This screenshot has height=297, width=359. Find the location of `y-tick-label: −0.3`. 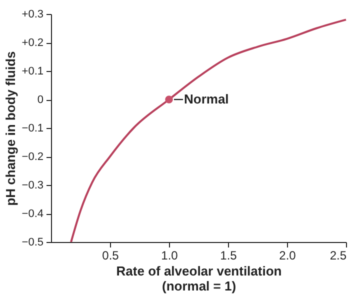

y-tick-label: −0.3 is located at coordinates (33, 186).